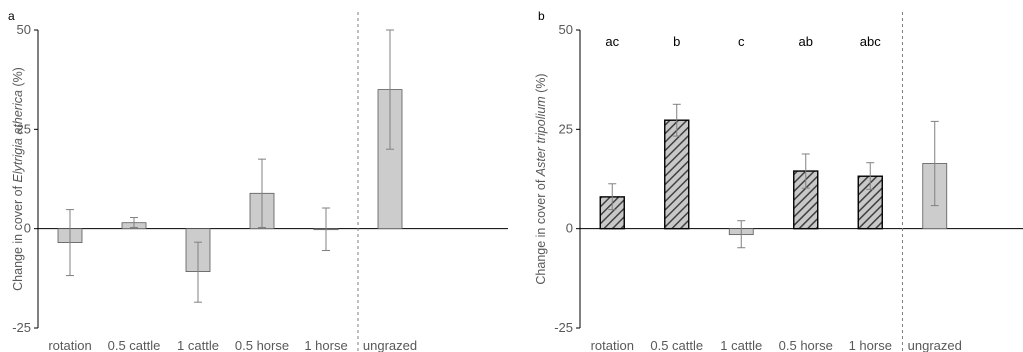 This screenshot has height=352, width=1023. What do you see at coordinates (677, 174) in the screenshot?
I see `bar` at bounding box center [677, 174].